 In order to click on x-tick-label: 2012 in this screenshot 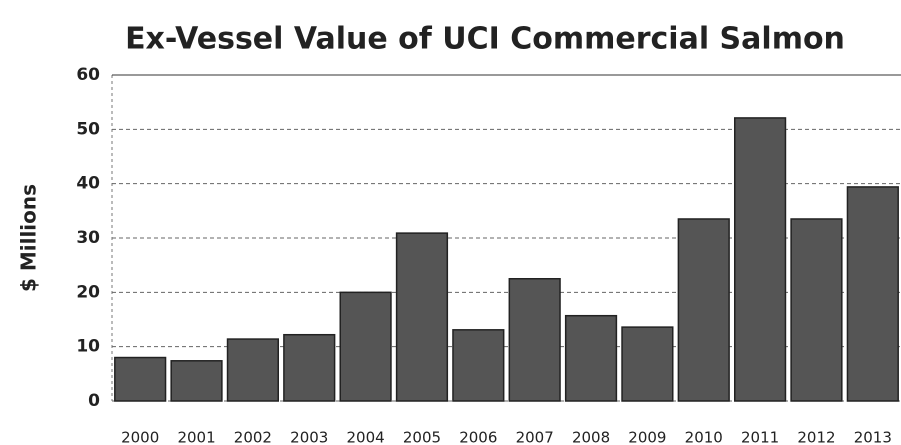, I will do `click(816, 437)`.